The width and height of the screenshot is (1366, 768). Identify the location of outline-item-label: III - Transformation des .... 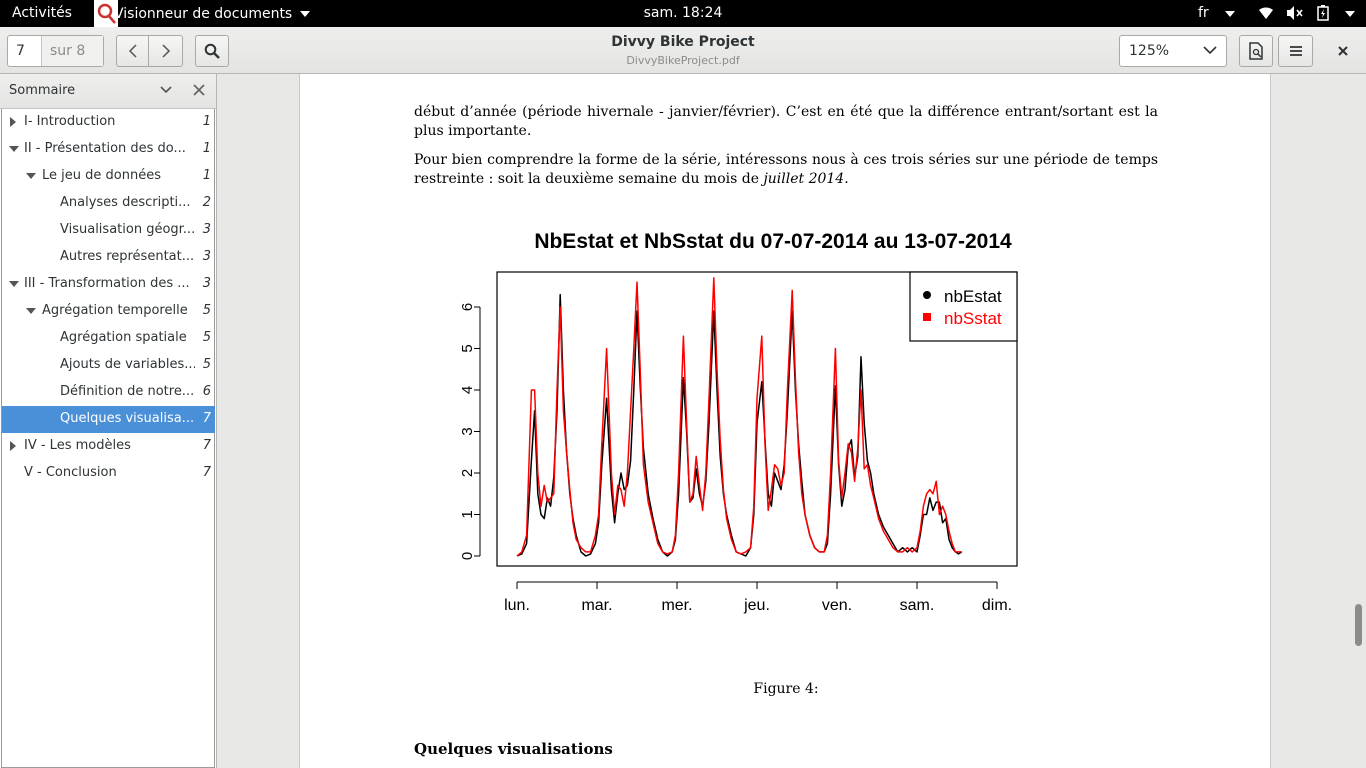
(107, 283).